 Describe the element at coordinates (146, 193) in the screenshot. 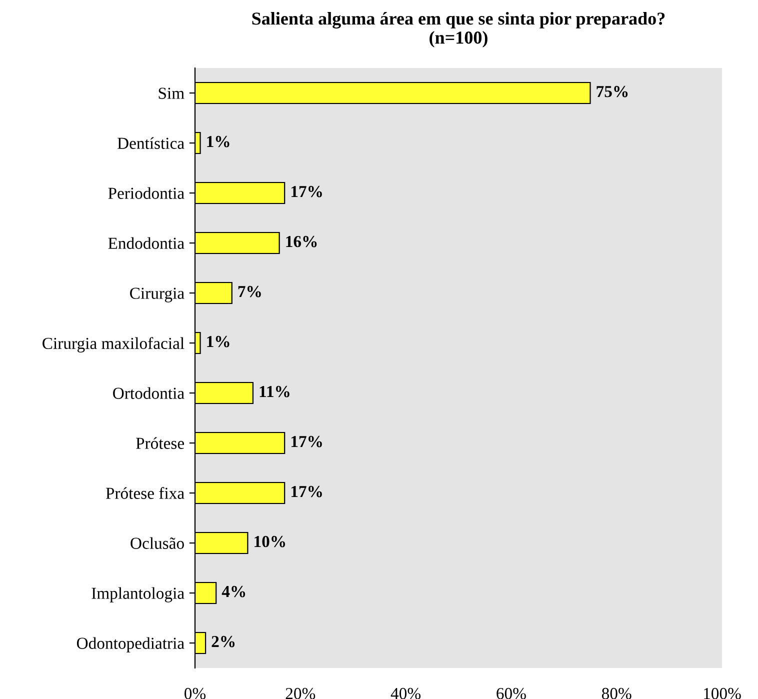

I see `y-tick-label: Periodontia` at that location.